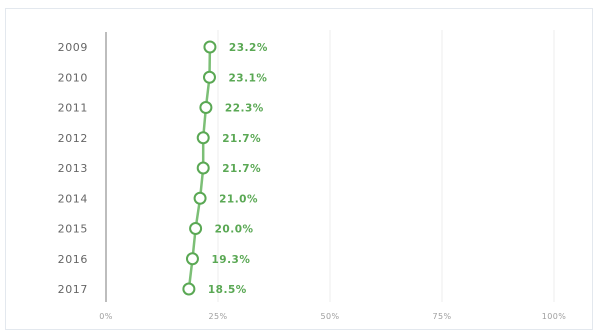 The width and height of the screenshot is (598, 334). Describe the element at coordinates (73, 289) in the screenshot. I see `y-tick-label: 2017` at that location.